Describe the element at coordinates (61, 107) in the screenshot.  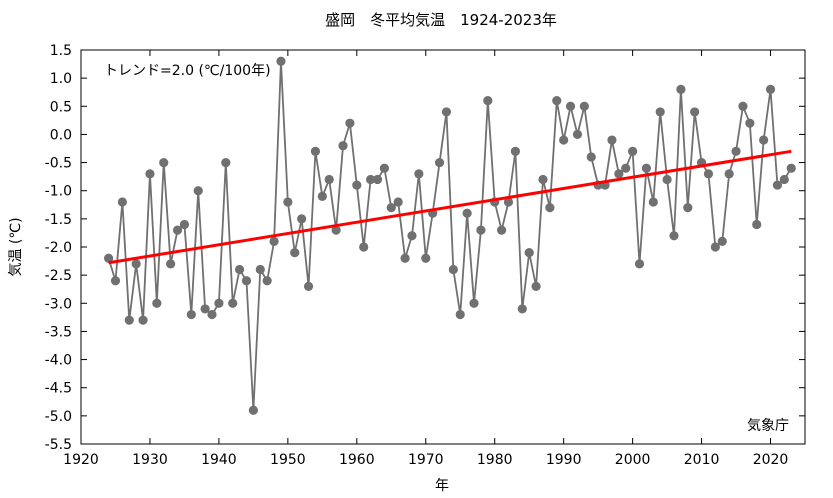
I see `y-tick-label: 0.5` at that location.